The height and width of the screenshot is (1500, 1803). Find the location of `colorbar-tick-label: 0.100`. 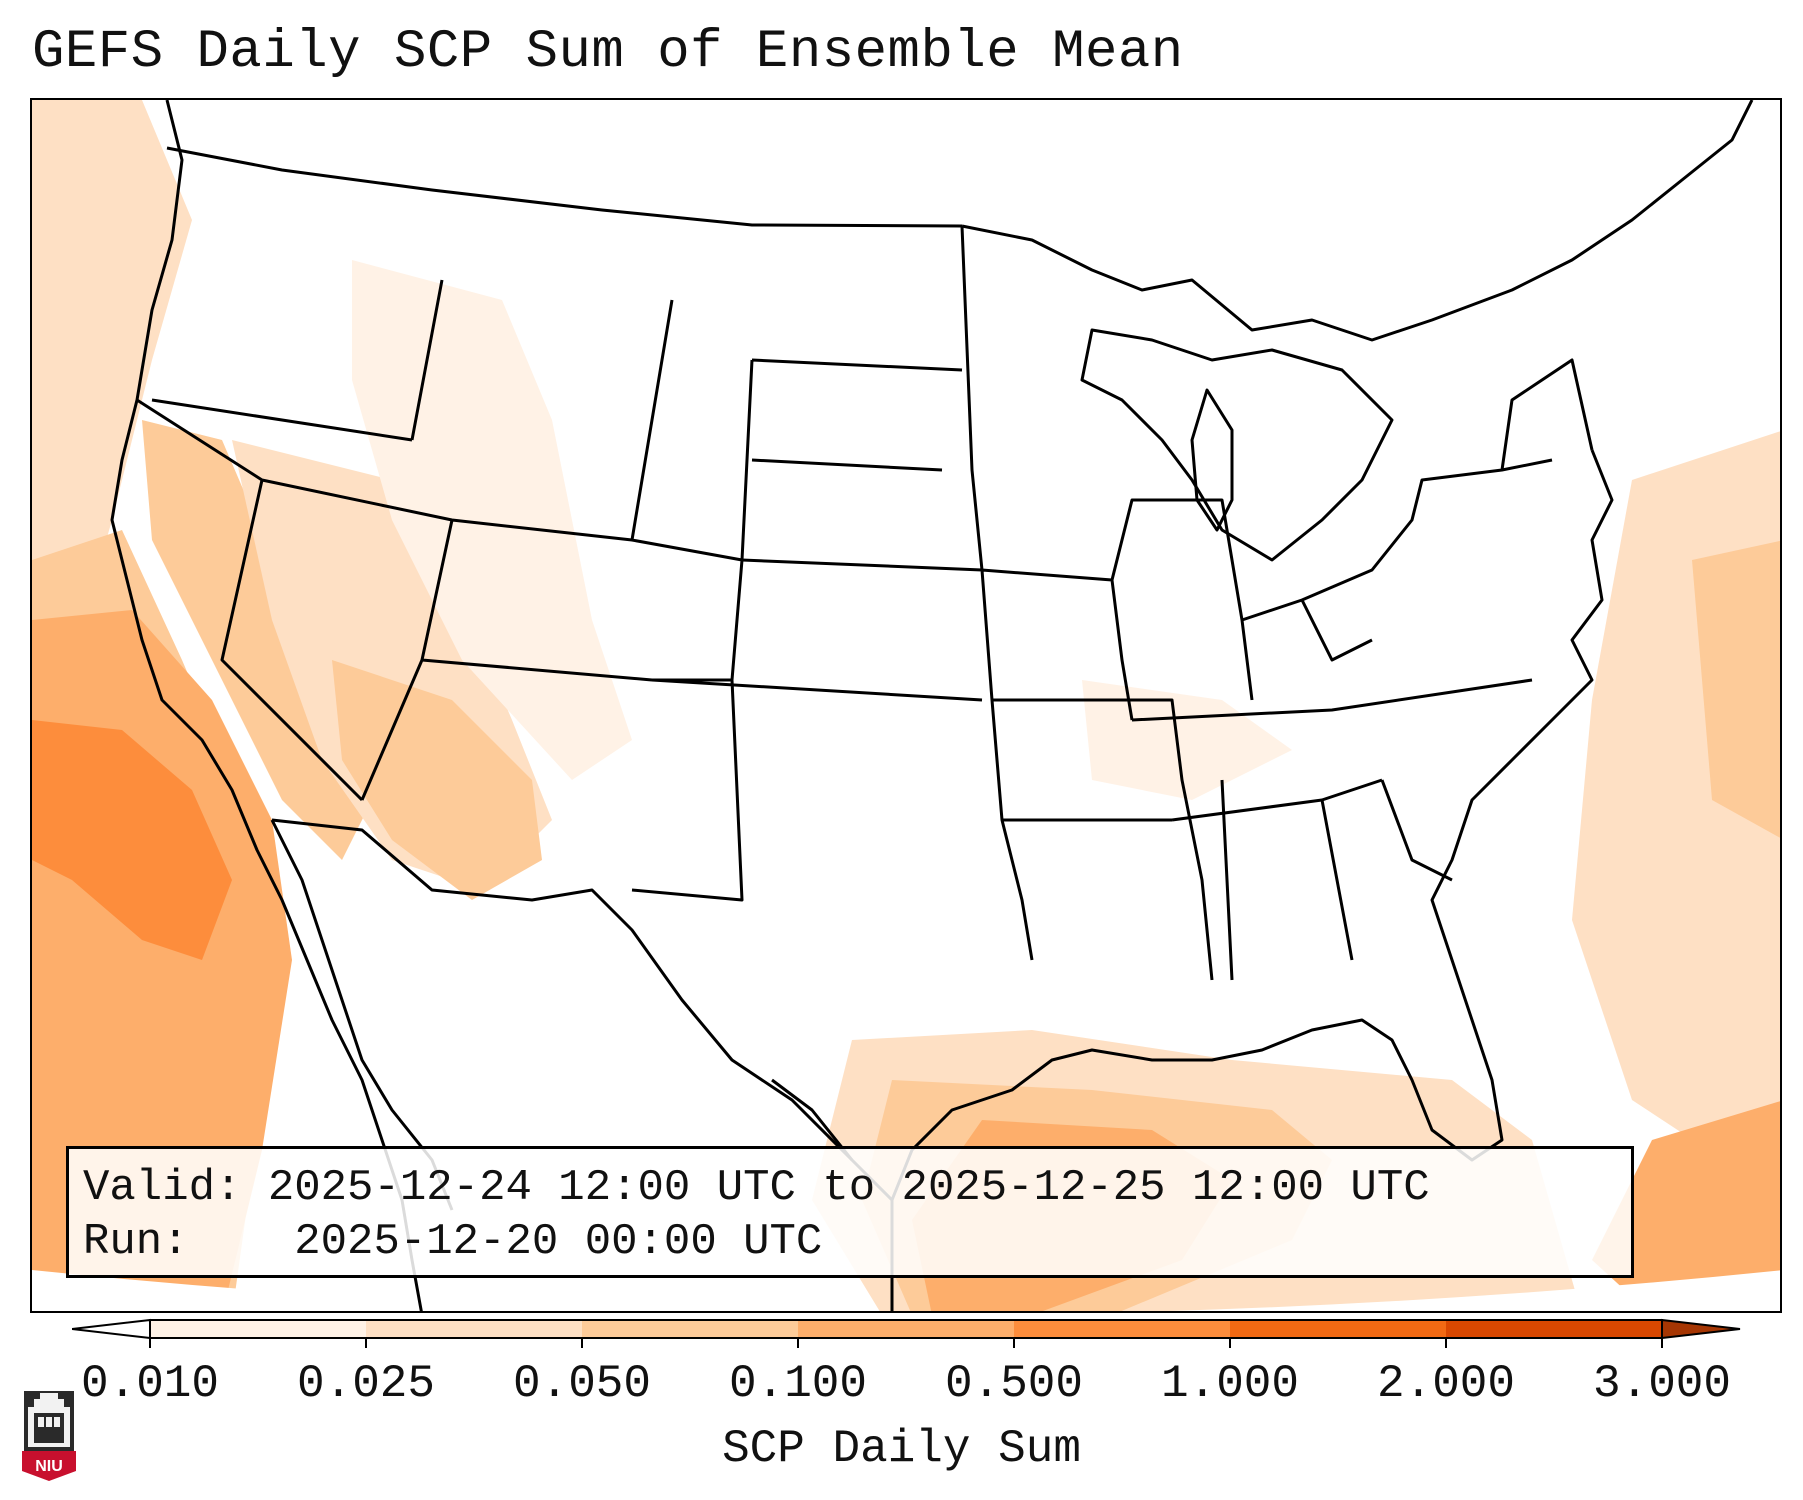

colorbar-tick-label: 0.100 is located at coordinates (798, 1384).